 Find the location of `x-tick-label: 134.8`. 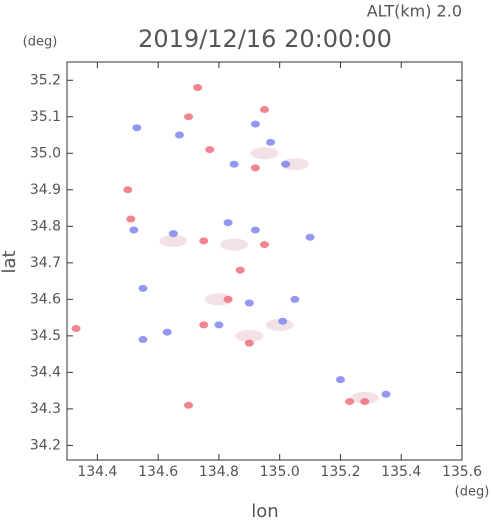

x-tick-label: 134.8 is located at coordinates (219, 472).